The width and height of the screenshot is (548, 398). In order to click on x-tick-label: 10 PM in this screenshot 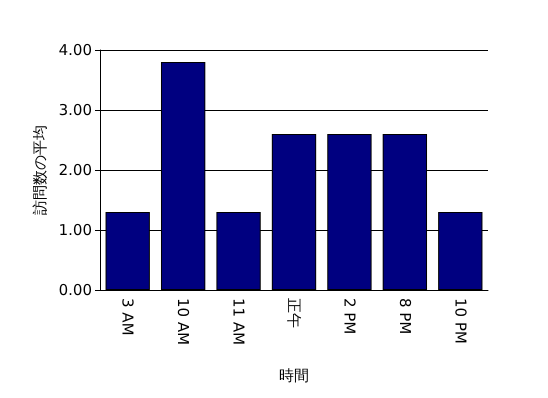, I will do `click(460, 321)`.